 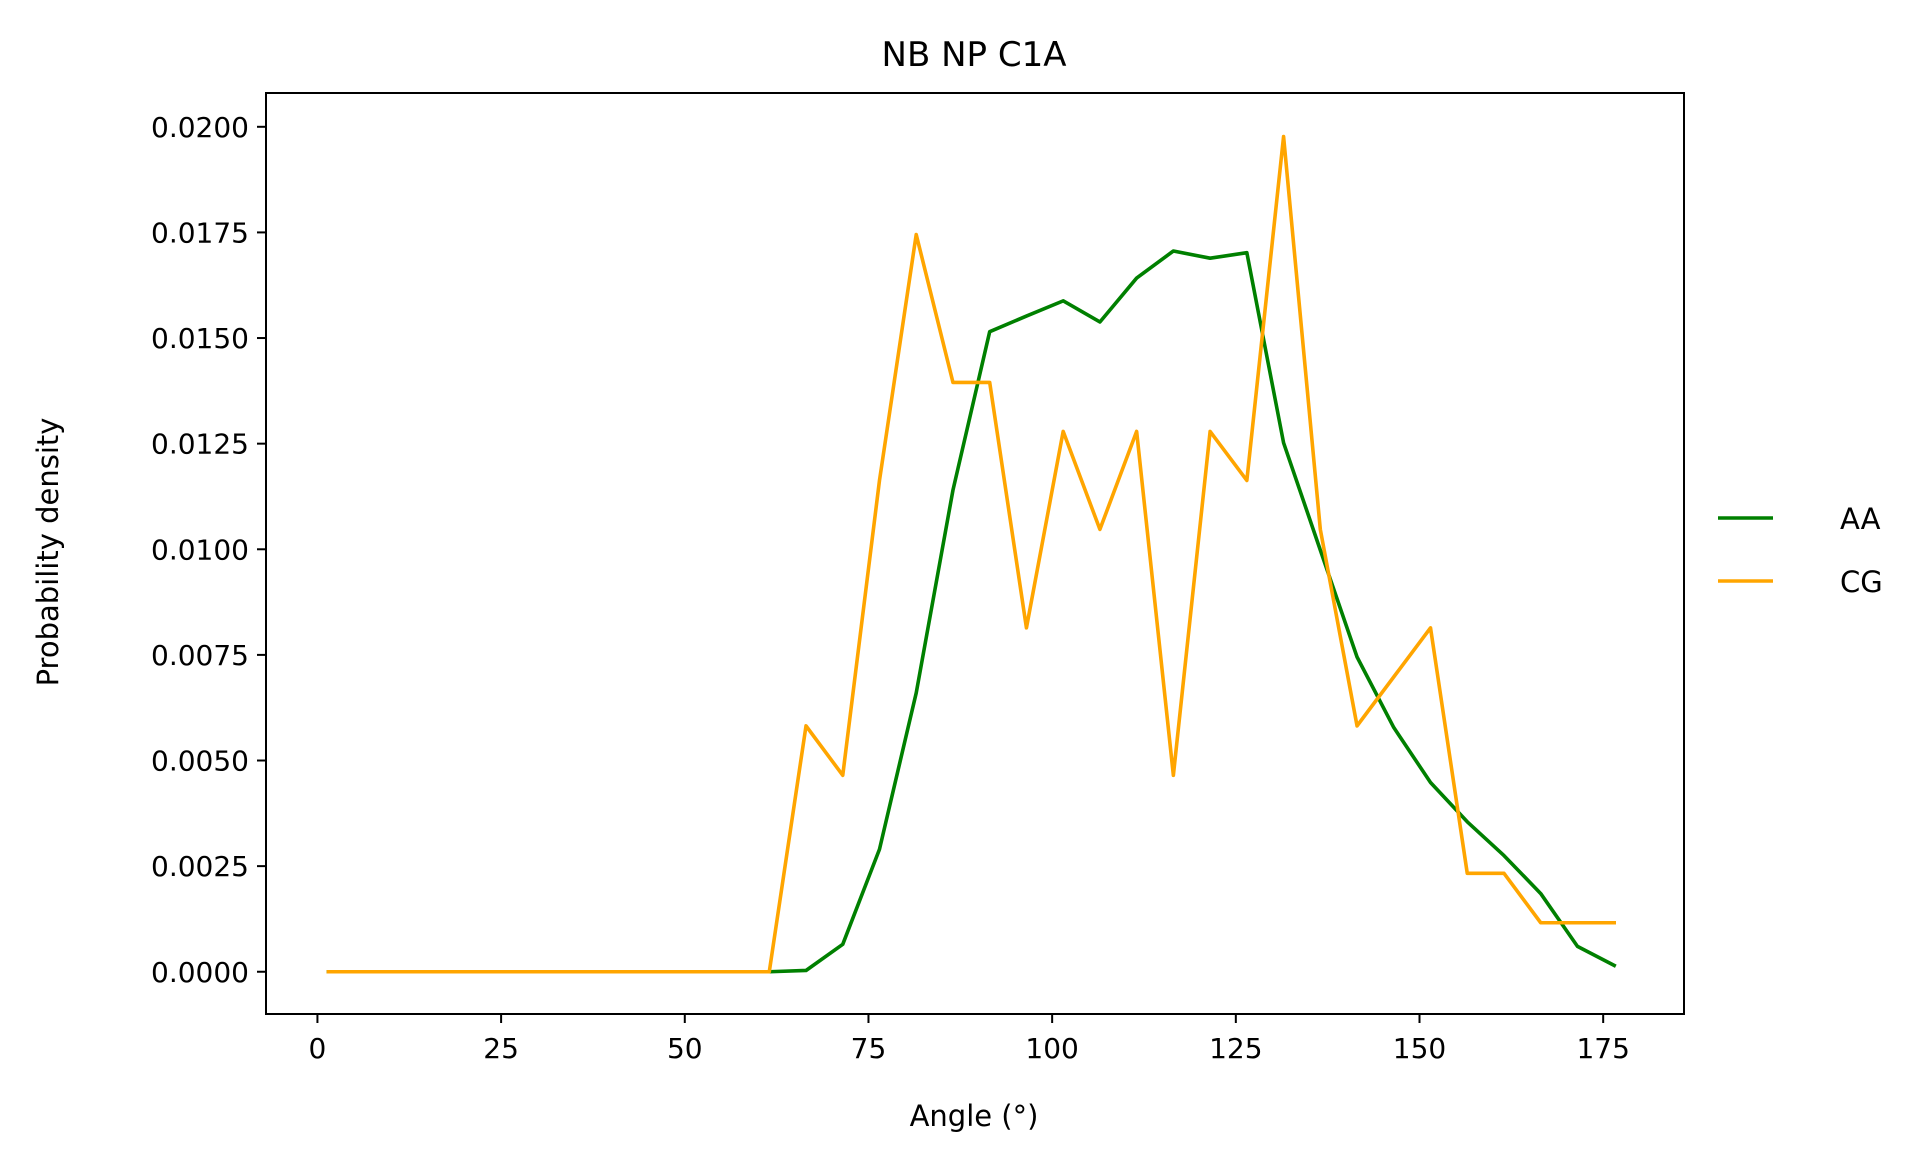 What do you see at coordinates (1051, 1048) in the screenshot?
I see `x-tick-label: 100` at bounding box center [1051, 1048].